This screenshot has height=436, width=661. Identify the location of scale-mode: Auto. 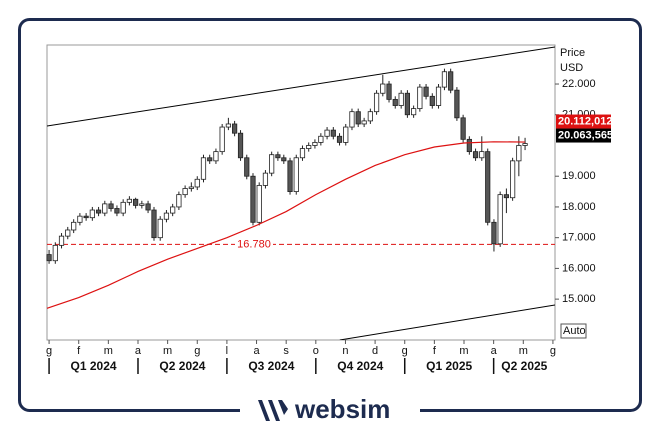
(574, 331).